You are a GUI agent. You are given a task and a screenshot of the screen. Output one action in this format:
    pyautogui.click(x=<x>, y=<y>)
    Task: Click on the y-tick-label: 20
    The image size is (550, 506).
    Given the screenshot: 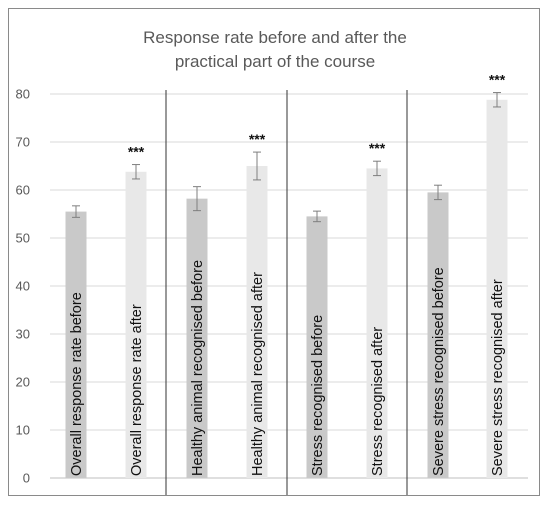 What is the action you would take?
    pyautogui.click(x=23, y=382)
    